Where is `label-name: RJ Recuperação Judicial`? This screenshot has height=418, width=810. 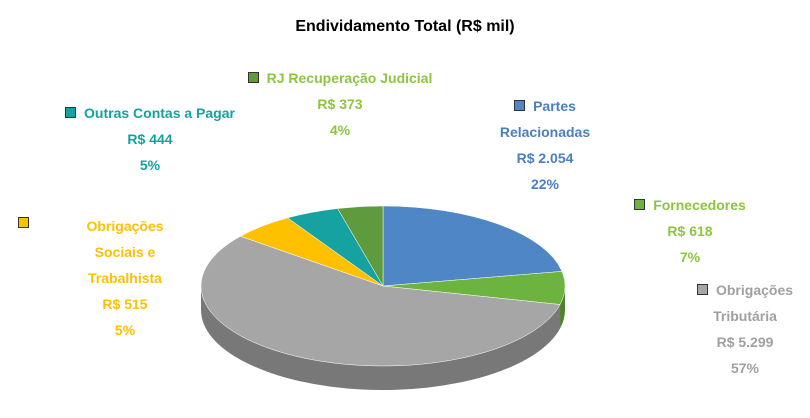
label-name: RJ Recuperação Judicial is located at coordinates (349, 78).